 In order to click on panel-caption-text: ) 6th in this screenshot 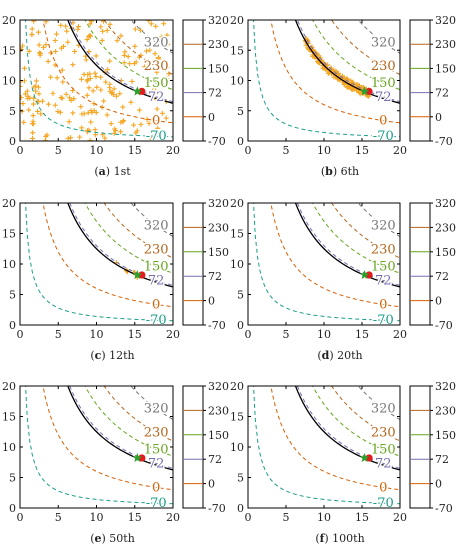, I will do `click(346, 171)`.